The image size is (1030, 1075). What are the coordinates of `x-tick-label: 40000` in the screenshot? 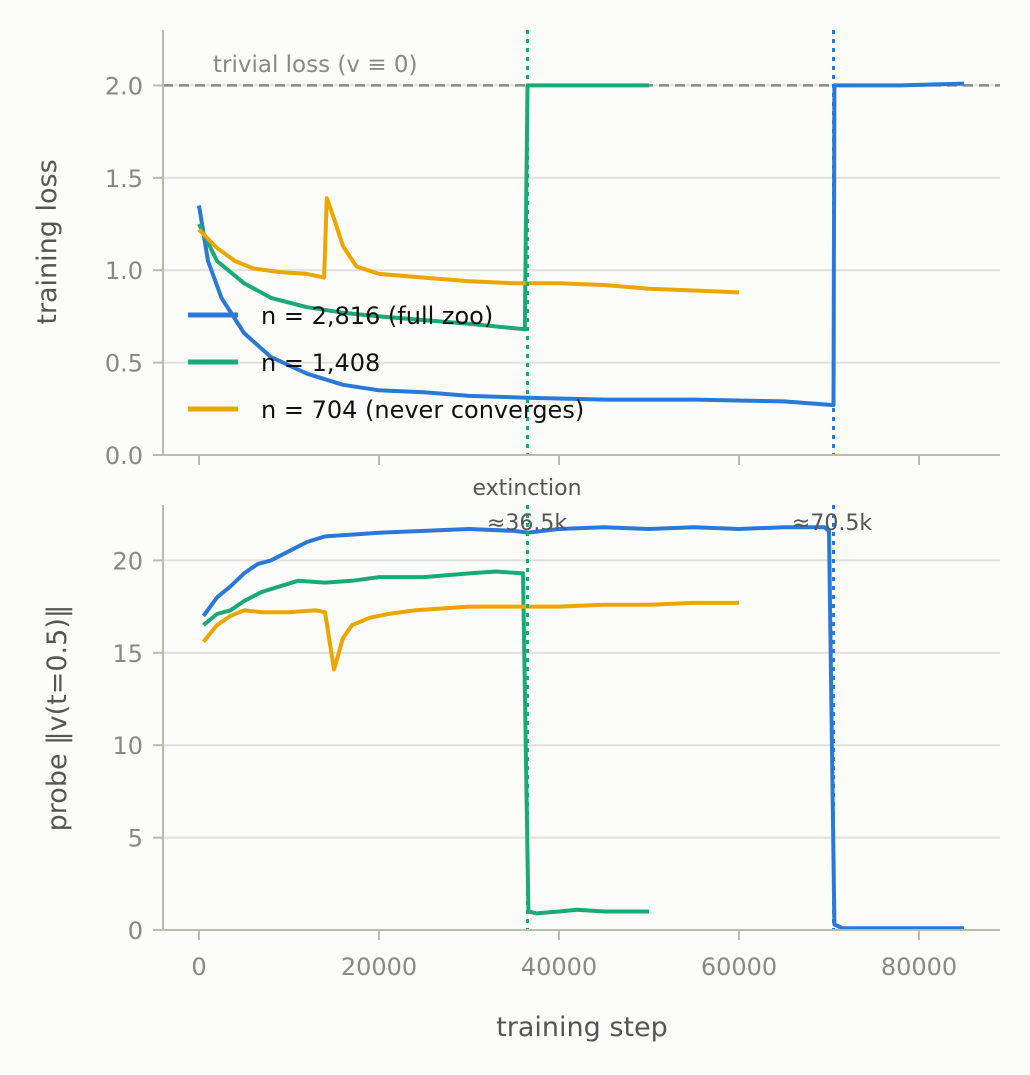 It's located at (559, 967).